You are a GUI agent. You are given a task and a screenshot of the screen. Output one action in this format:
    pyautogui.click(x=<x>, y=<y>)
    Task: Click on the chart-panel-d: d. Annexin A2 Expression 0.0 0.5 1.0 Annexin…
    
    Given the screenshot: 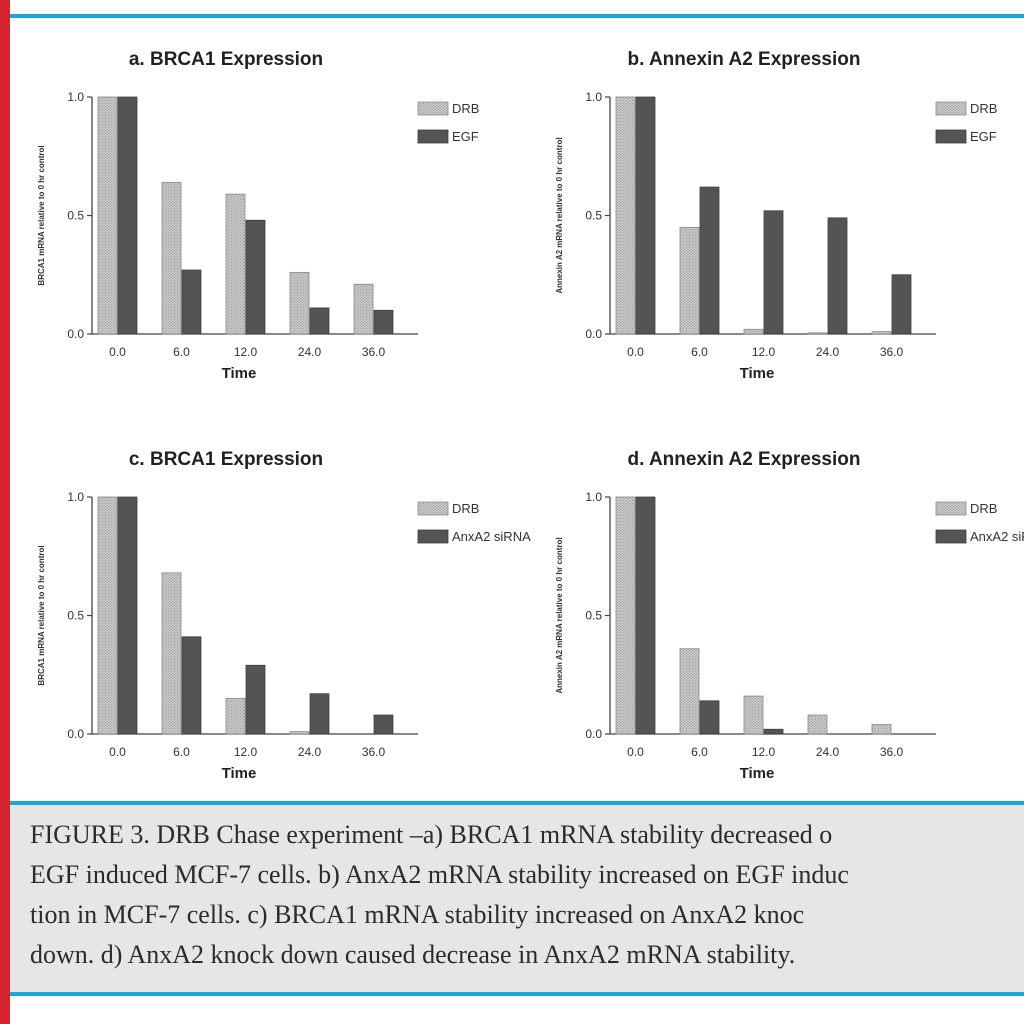 What is the action you would take?
    pyautogui.click(x=789, y=615)
    